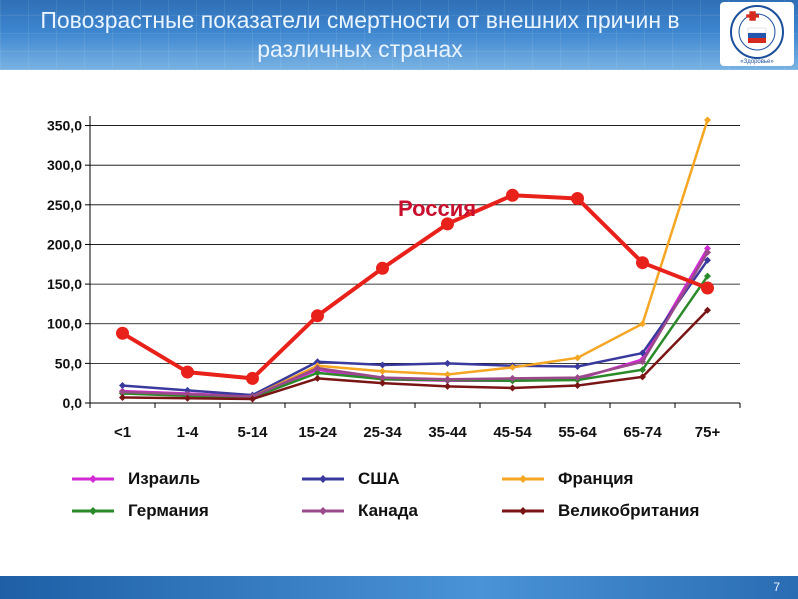 Image resolution: width=798 pixels, height=599 pixels. What do you see at coordinates (437, 208) in the screenshot?
I see `annotation-russia: Россия` at bounding box center [437, 208].